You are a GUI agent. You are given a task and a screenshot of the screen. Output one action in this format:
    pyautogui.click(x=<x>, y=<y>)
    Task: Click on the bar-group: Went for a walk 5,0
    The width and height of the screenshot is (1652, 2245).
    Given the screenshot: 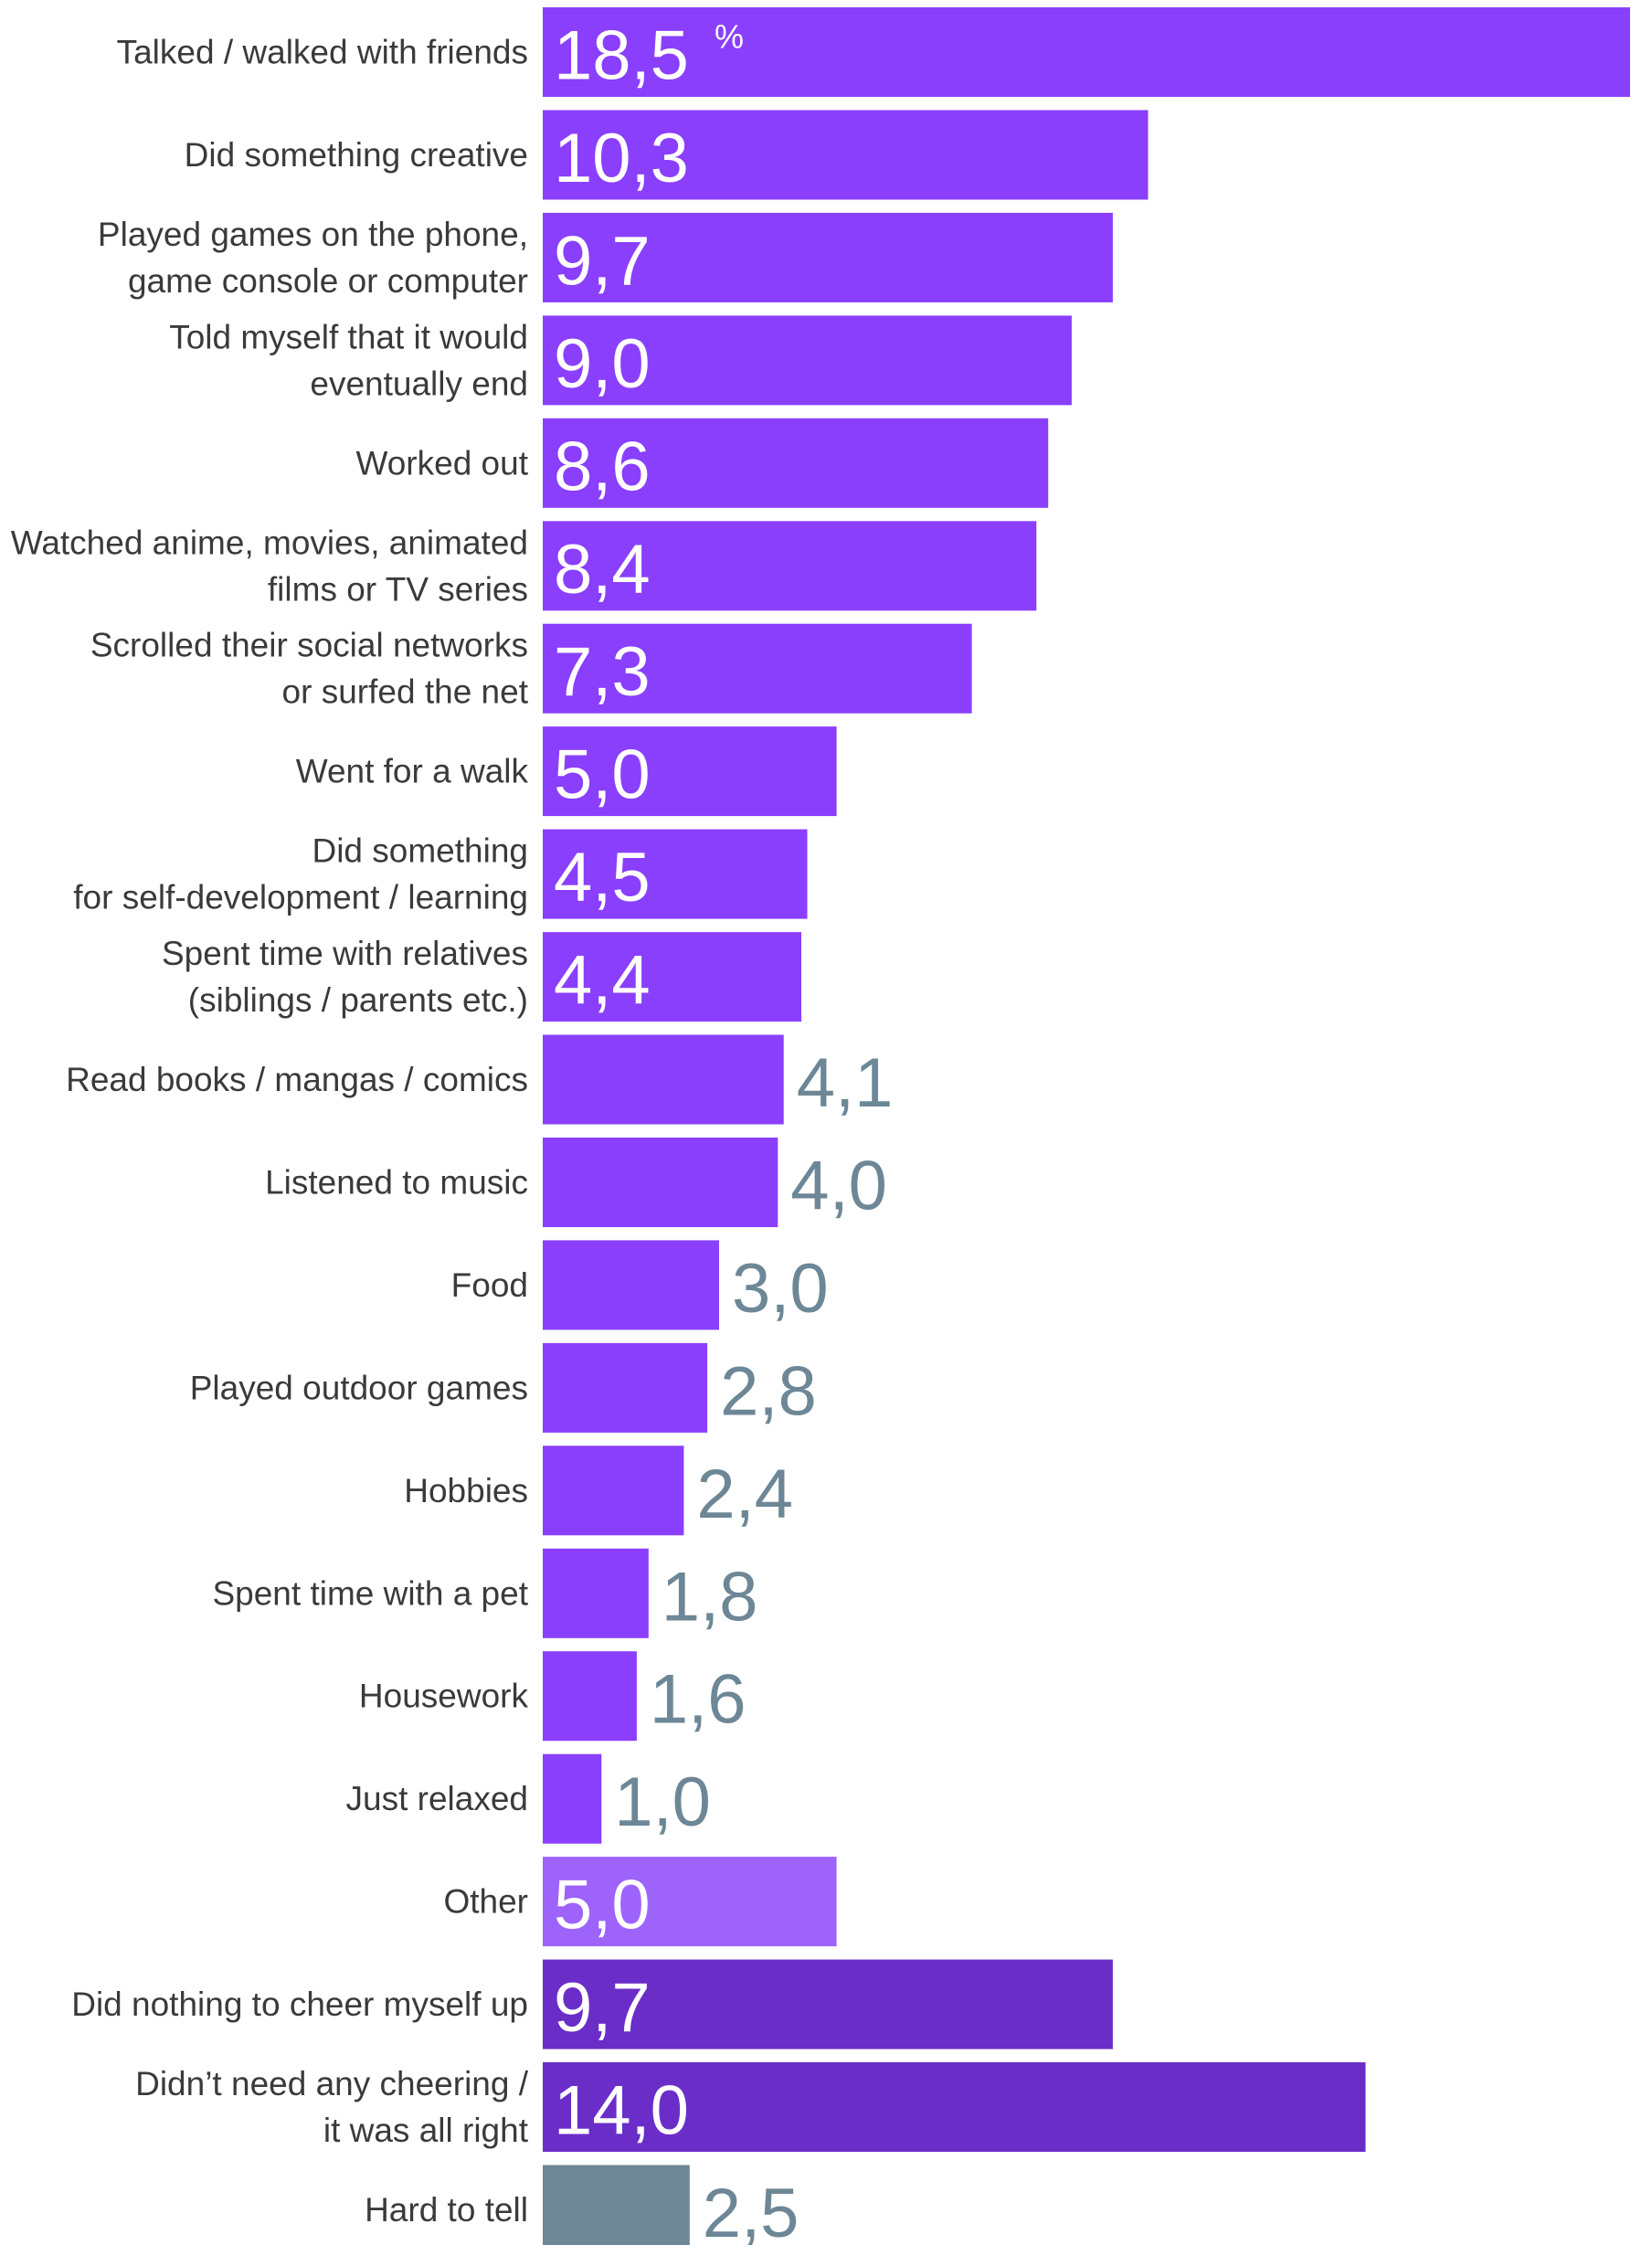 What is the action you would take?
    pyautogui.click(x=566, y=771)
    